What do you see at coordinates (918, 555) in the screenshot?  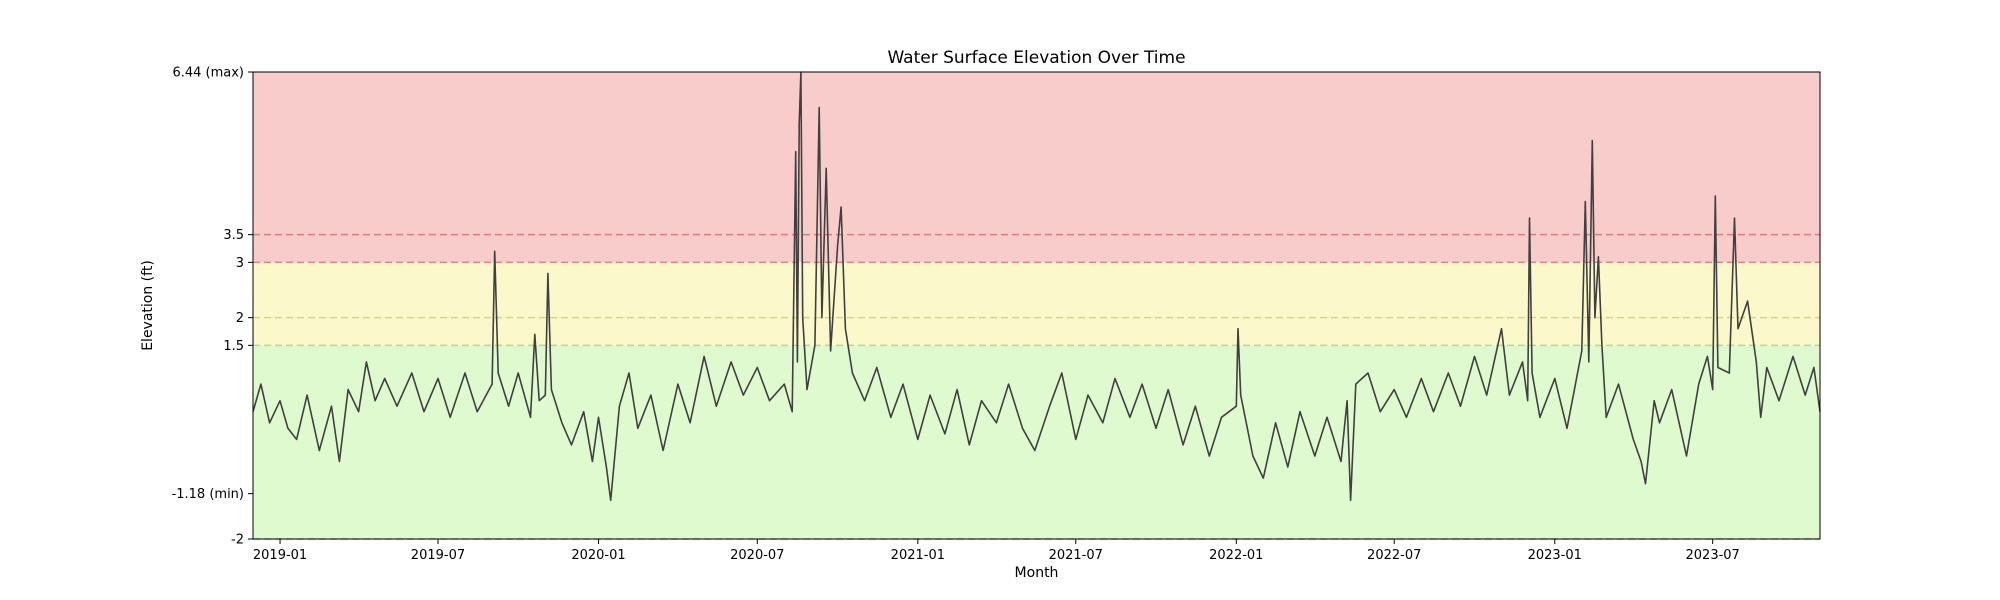 I see `x-tick-label: 2021-01` at bounding box center [918, 555].